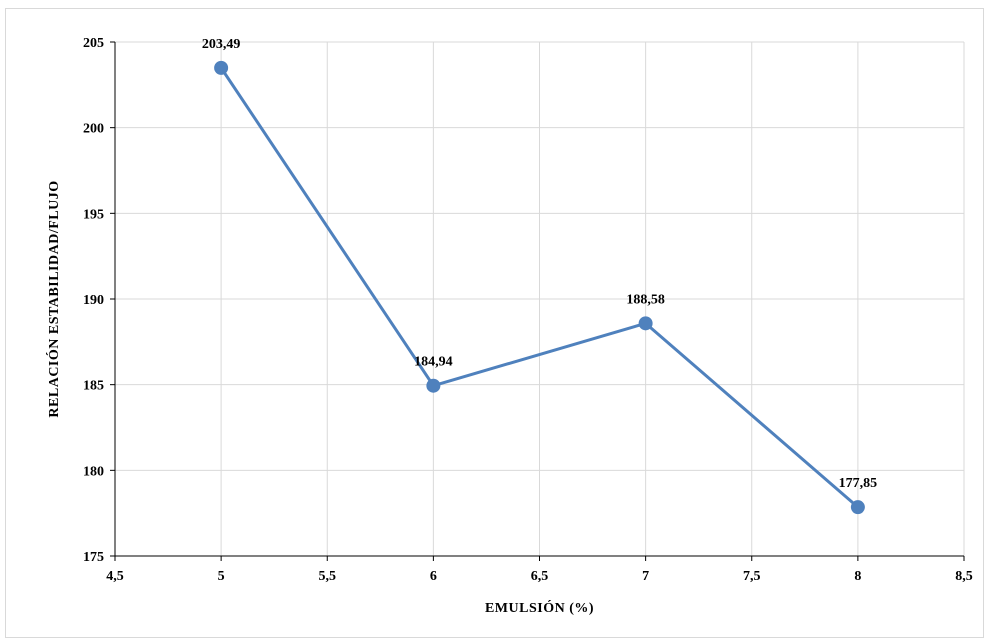 Image resolution: width=991 pixels, height=644 pixels. I want to click on x-axis-title: EMULSIÓN (%), so click(539, 607).